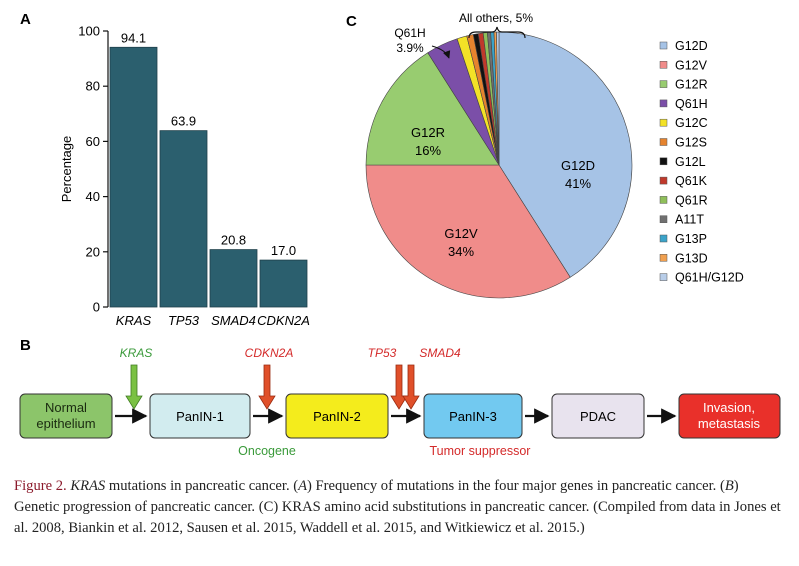 The image size is (799, 566). What do you see at coordinates (233, 240) in the screenshot?
I see `bar-value-label: 20.8` at bounding box center [233, 240].